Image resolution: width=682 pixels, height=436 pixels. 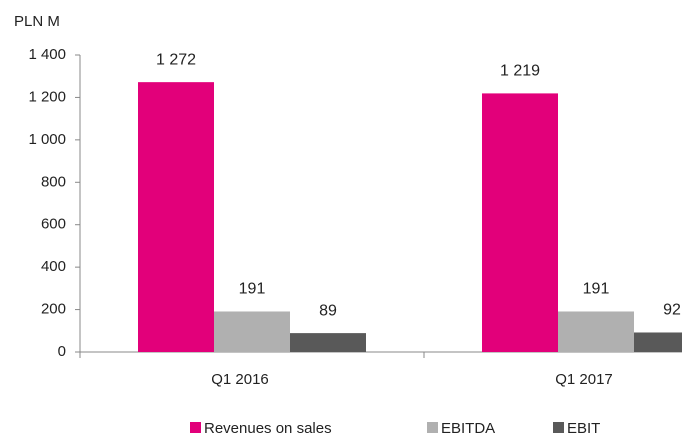 I want to click on data-label: 92, so click(x=672, y=310).